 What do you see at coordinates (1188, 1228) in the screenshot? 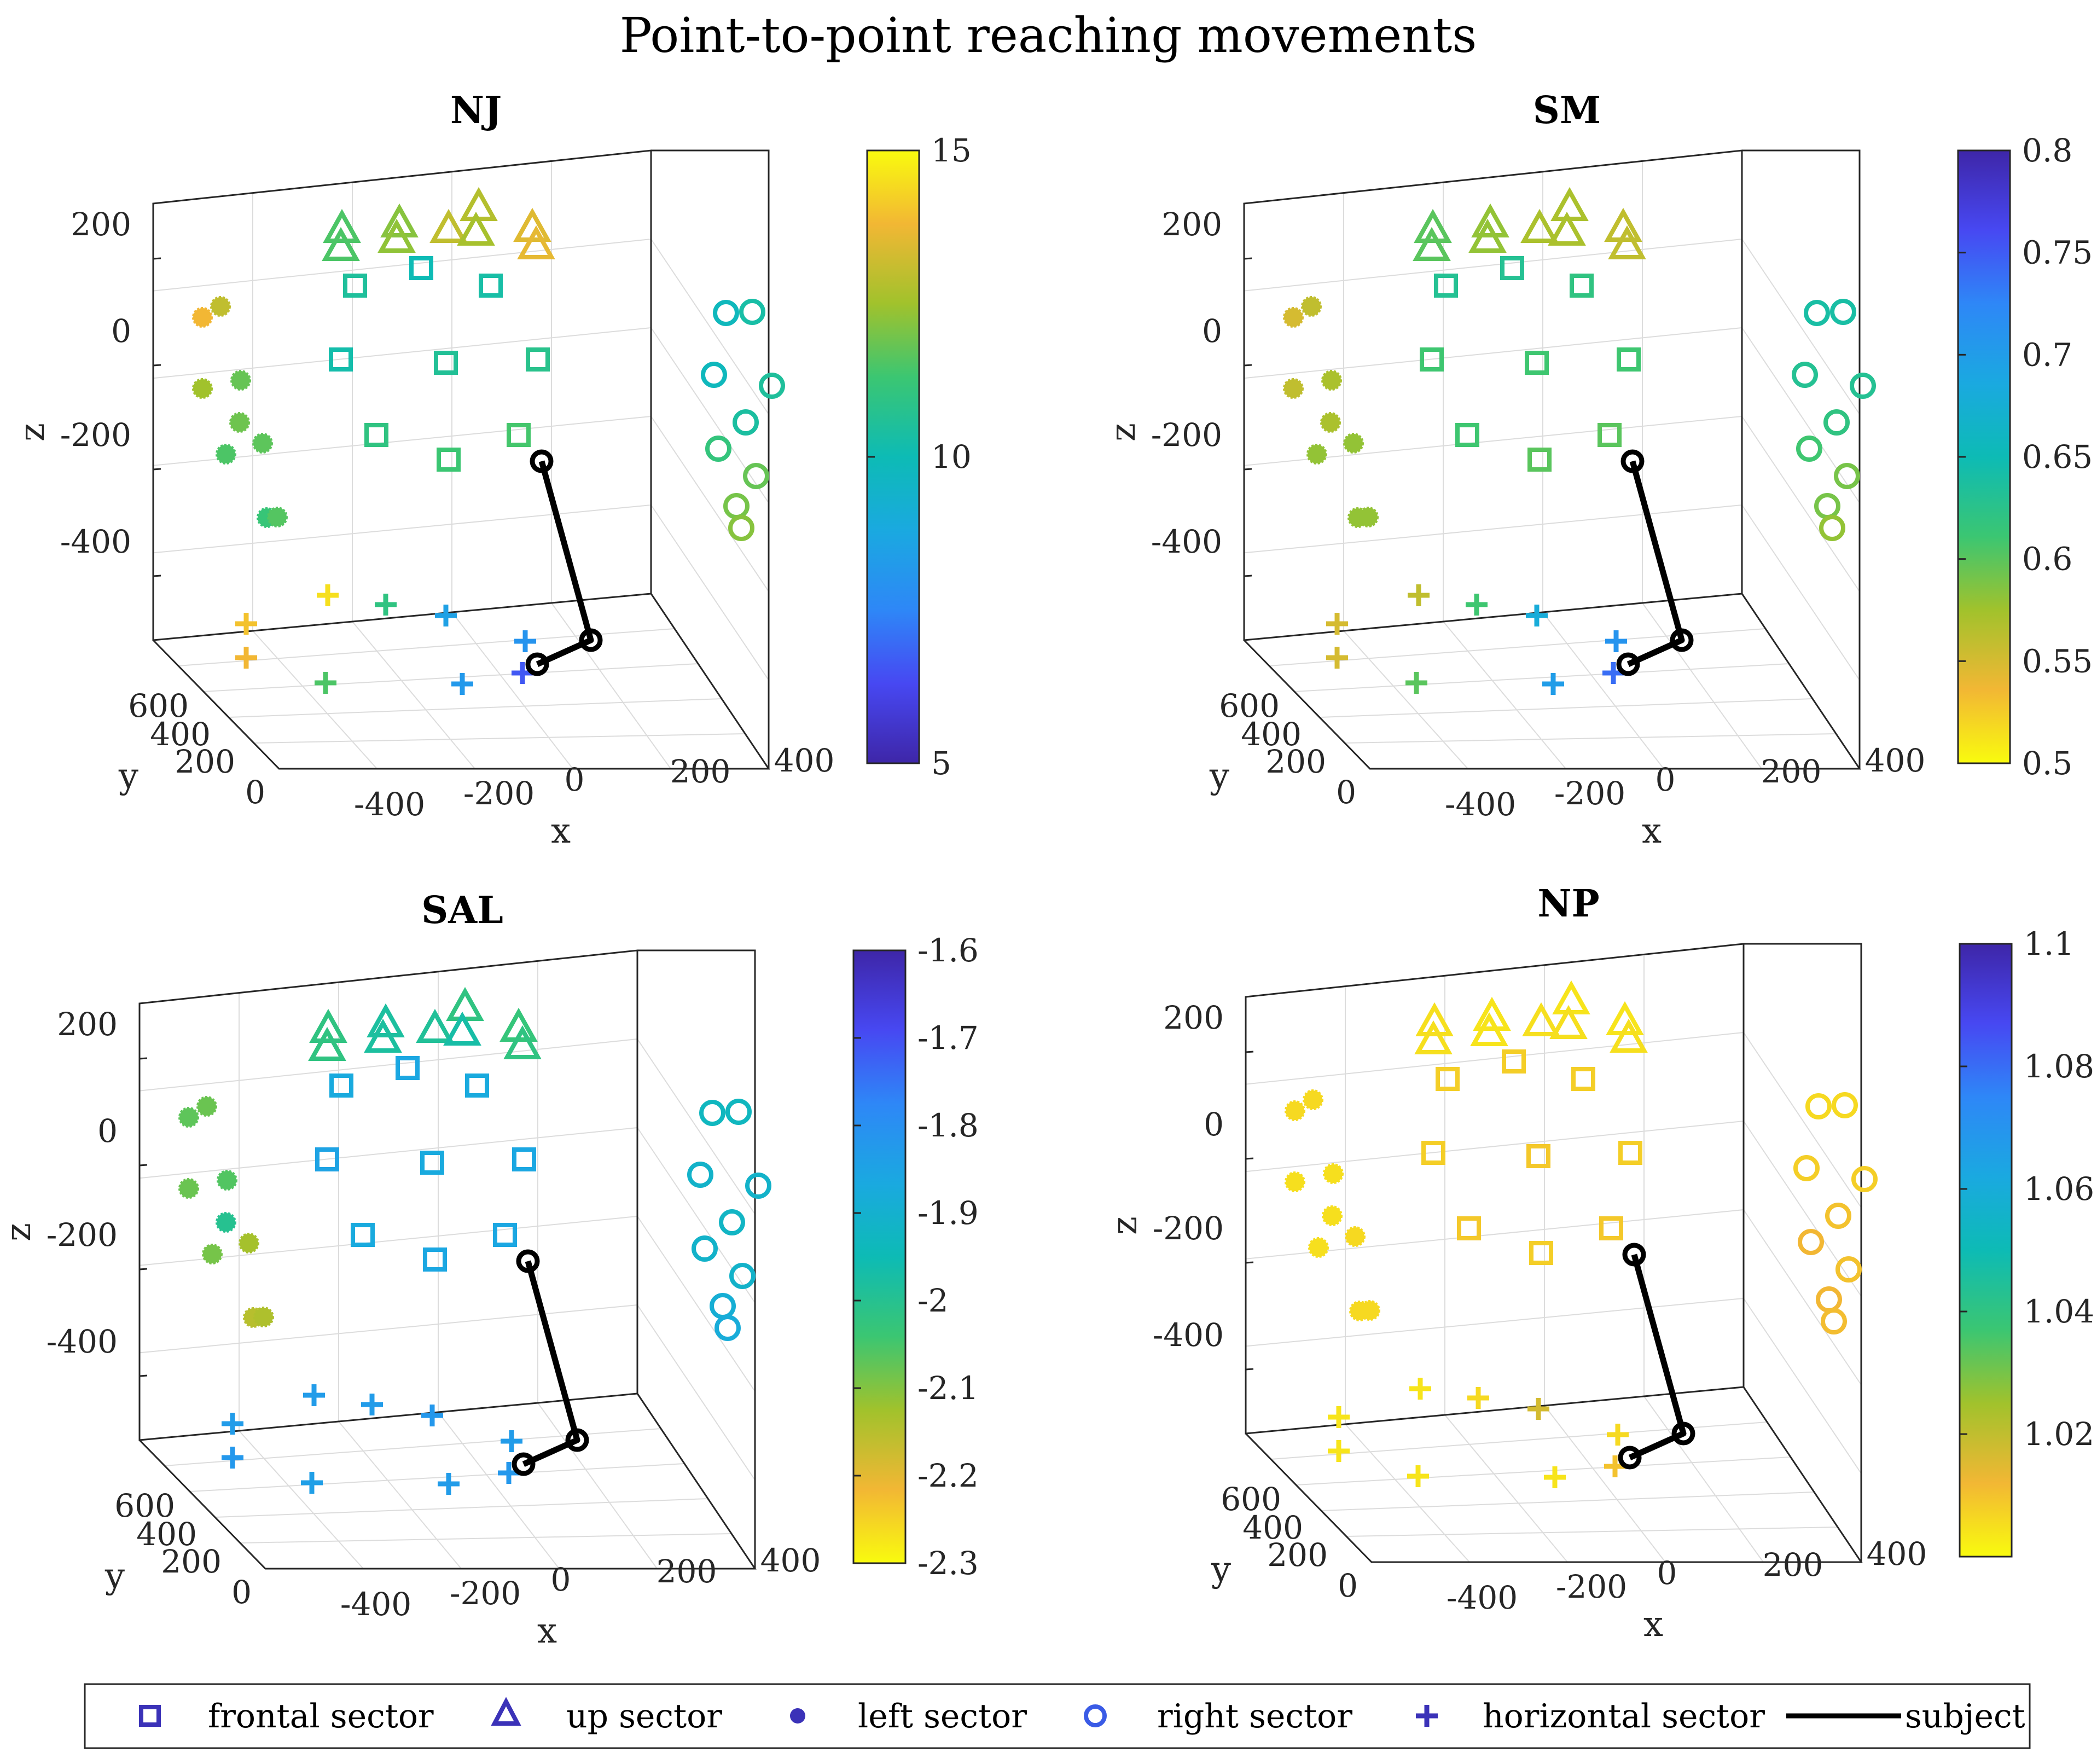
I see `z-tick-label: -200` at bounding box center [1188, 1228].